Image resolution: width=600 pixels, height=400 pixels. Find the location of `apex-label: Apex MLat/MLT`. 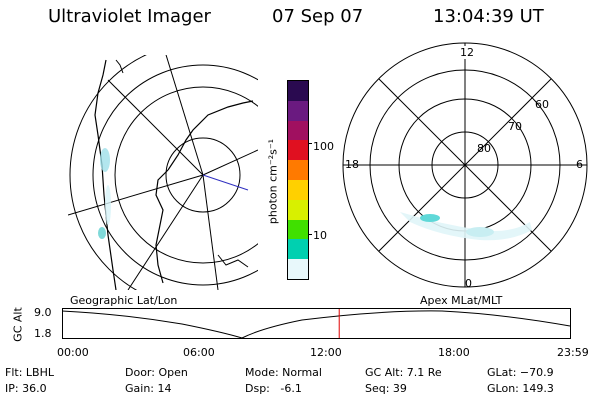

apex-label: Apex MLat/MLT is located at coordinates (461, 300).